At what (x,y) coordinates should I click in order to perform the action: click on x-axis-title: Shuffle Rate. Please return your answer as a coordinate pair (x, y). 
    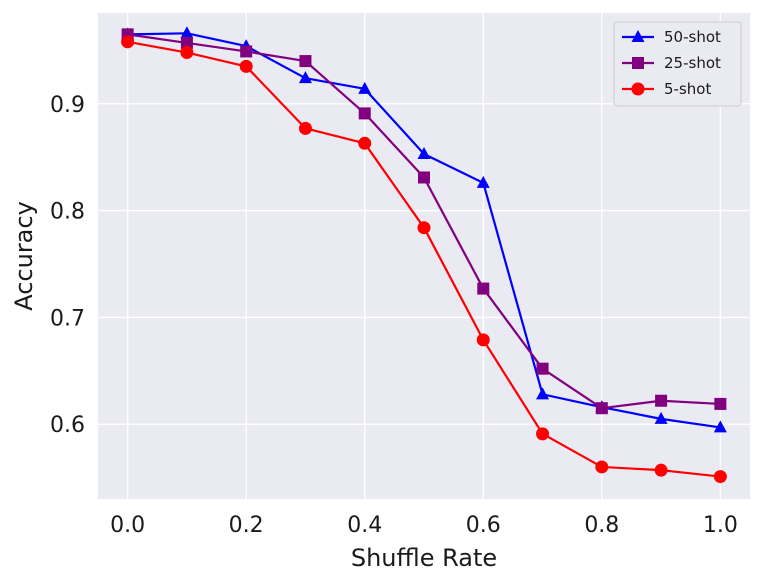
    Looking at the image, I should click on (424, 558).